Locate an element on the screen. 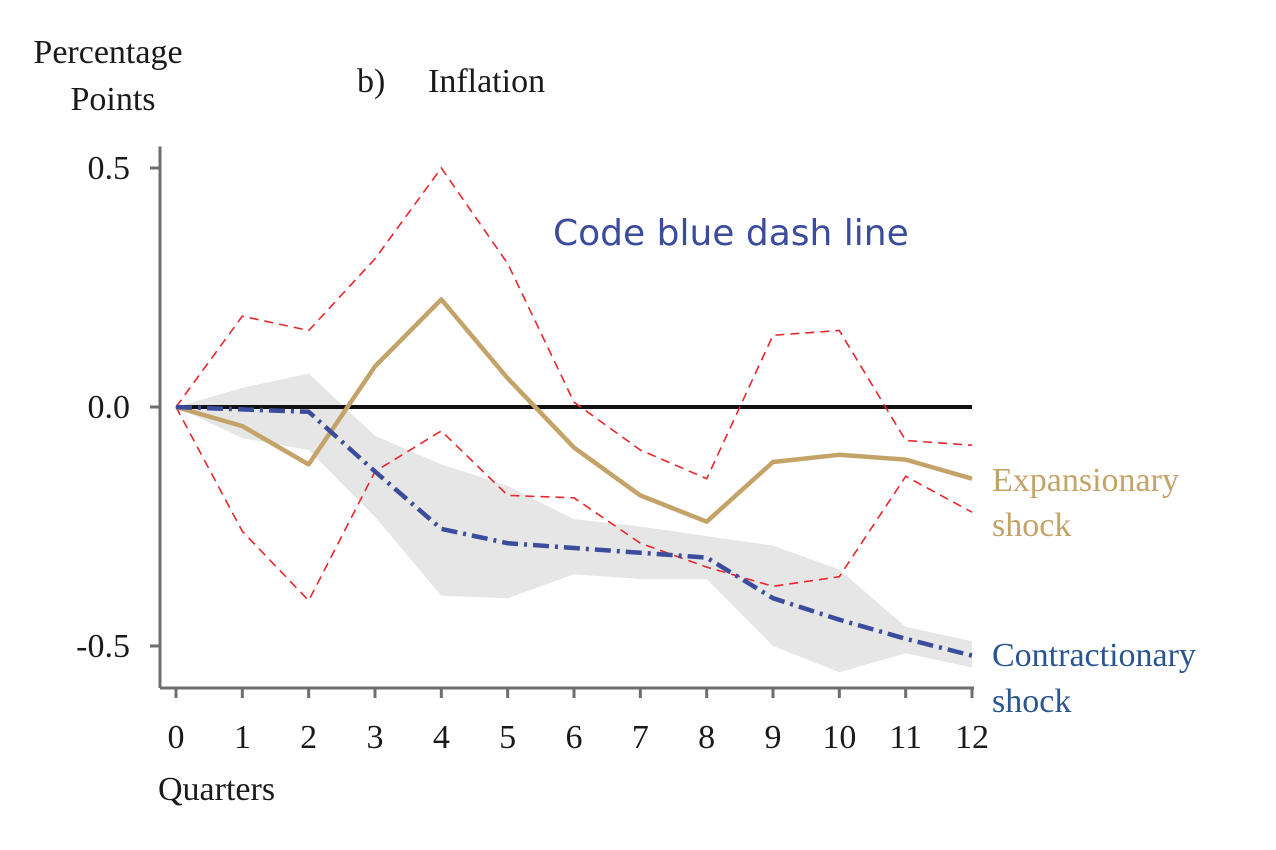 The height and width of the screenshot is (850, 1276). chart-title: Inflation is located at coordinates (486, 81).